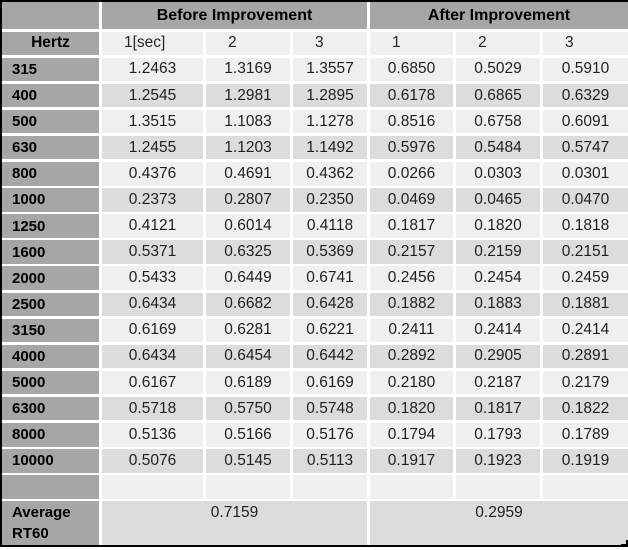 The height and width of the screenshot is (550, 628). I want to click on value-cell: 0.1882, so click(411, 304).